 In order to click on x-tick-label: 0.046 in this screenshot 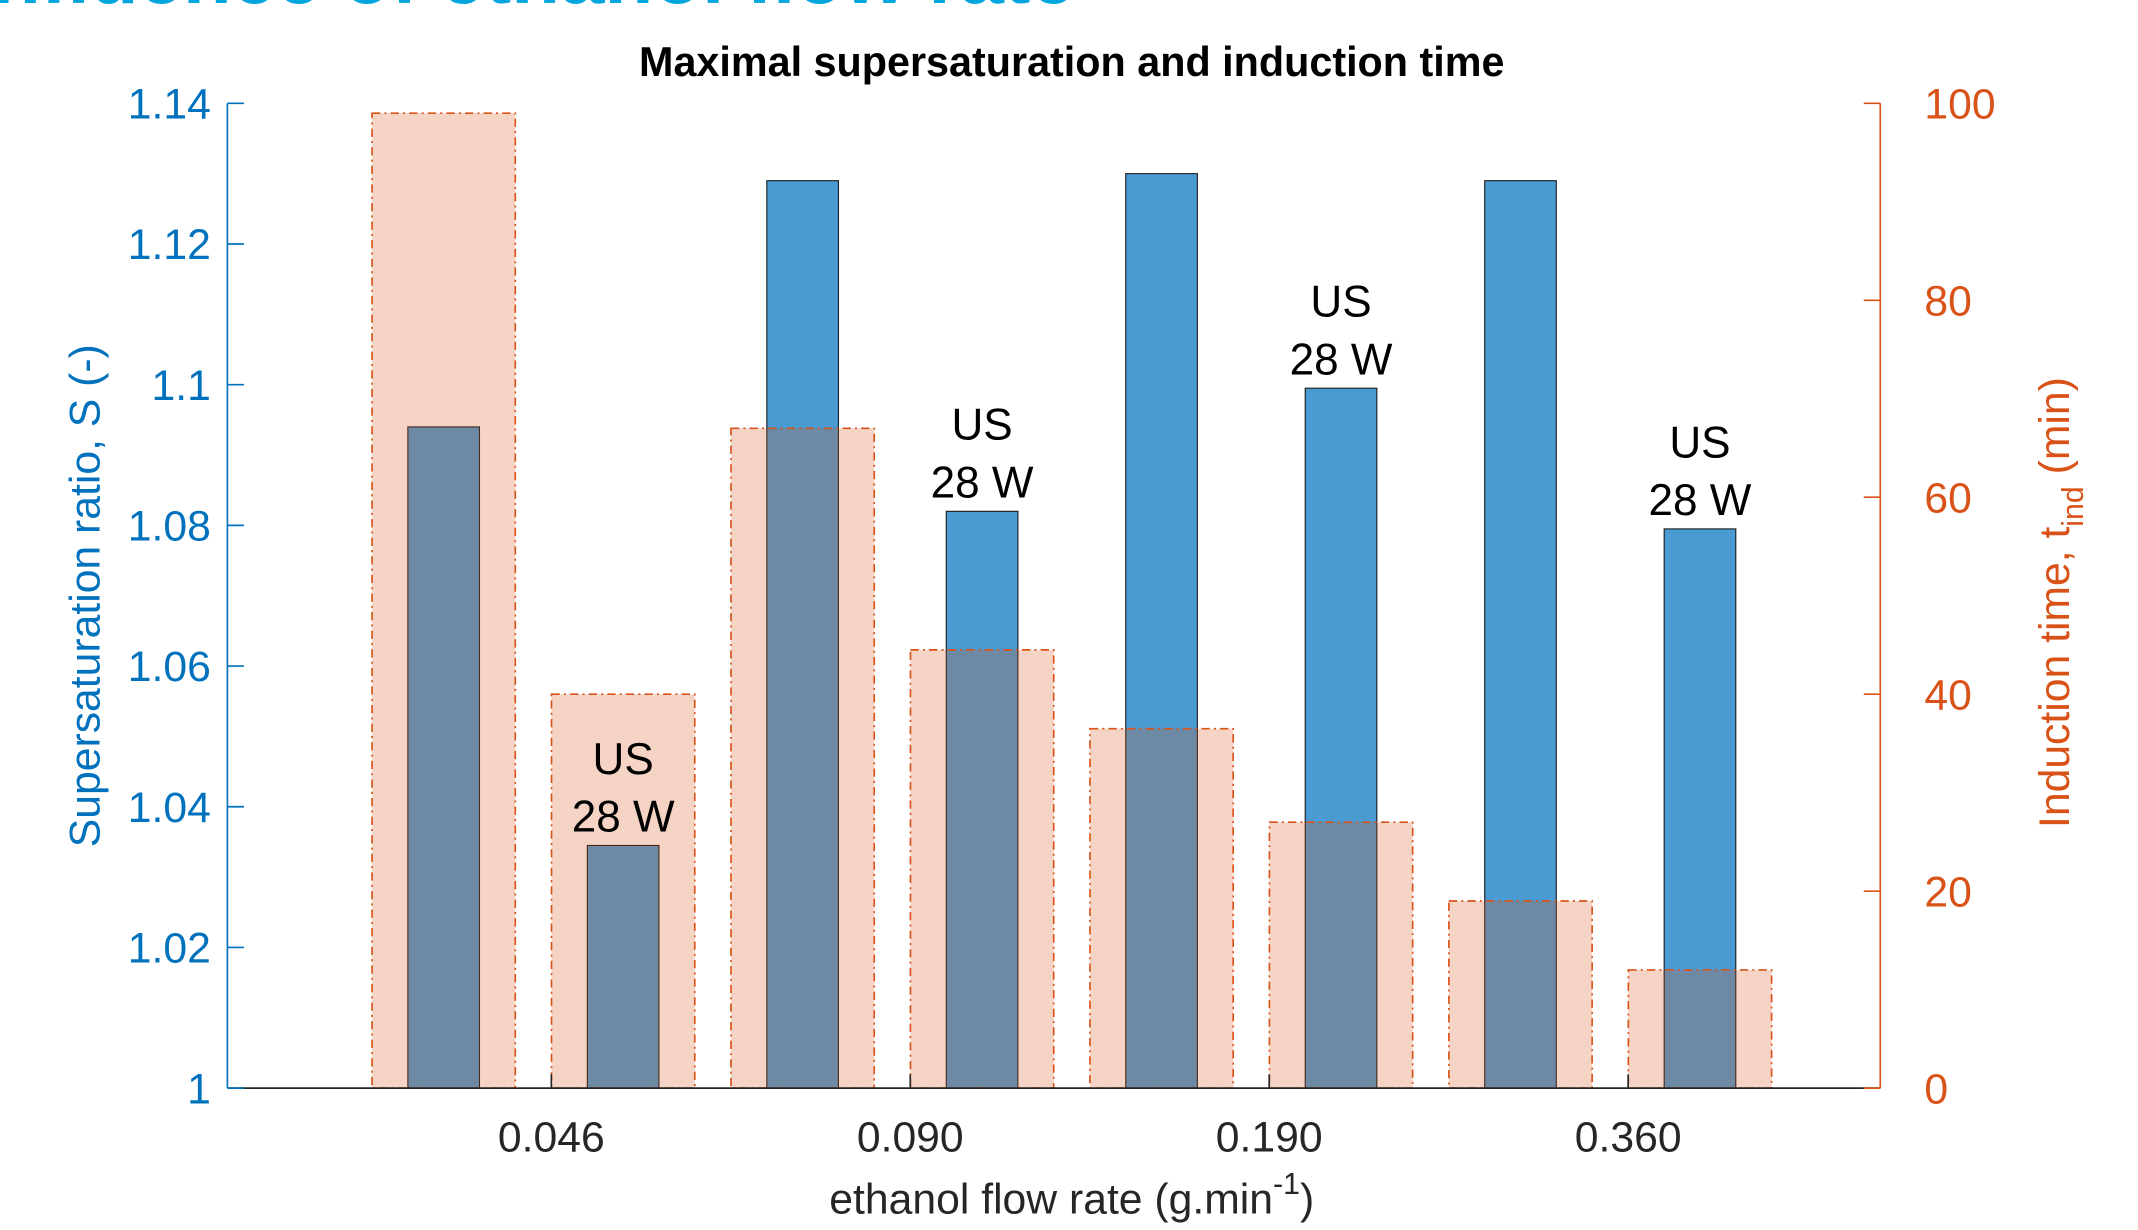, I will do `click(551, 1137)`.